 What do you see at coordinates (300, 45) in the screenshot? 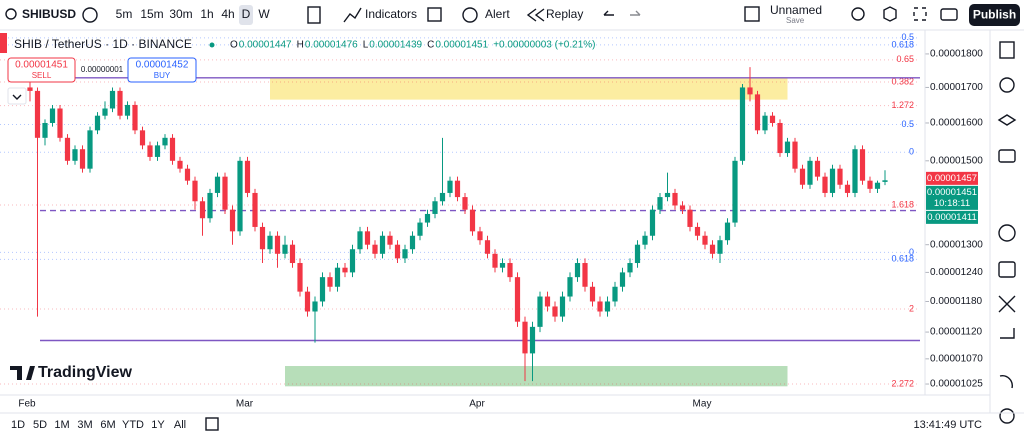
I see `ohlc-key: H` at bounding box center [300, 45].